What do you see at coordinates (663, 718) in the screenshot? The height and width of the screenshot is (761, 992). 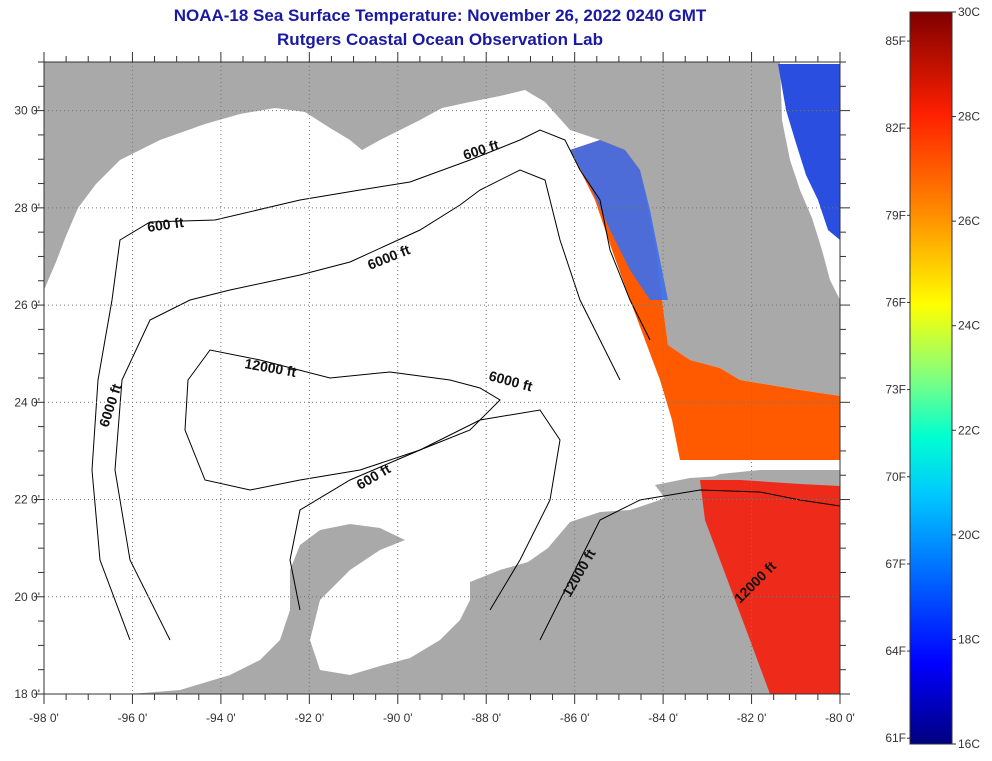 I see `lon-label: -84 0'` at bounding box center [663, 718].